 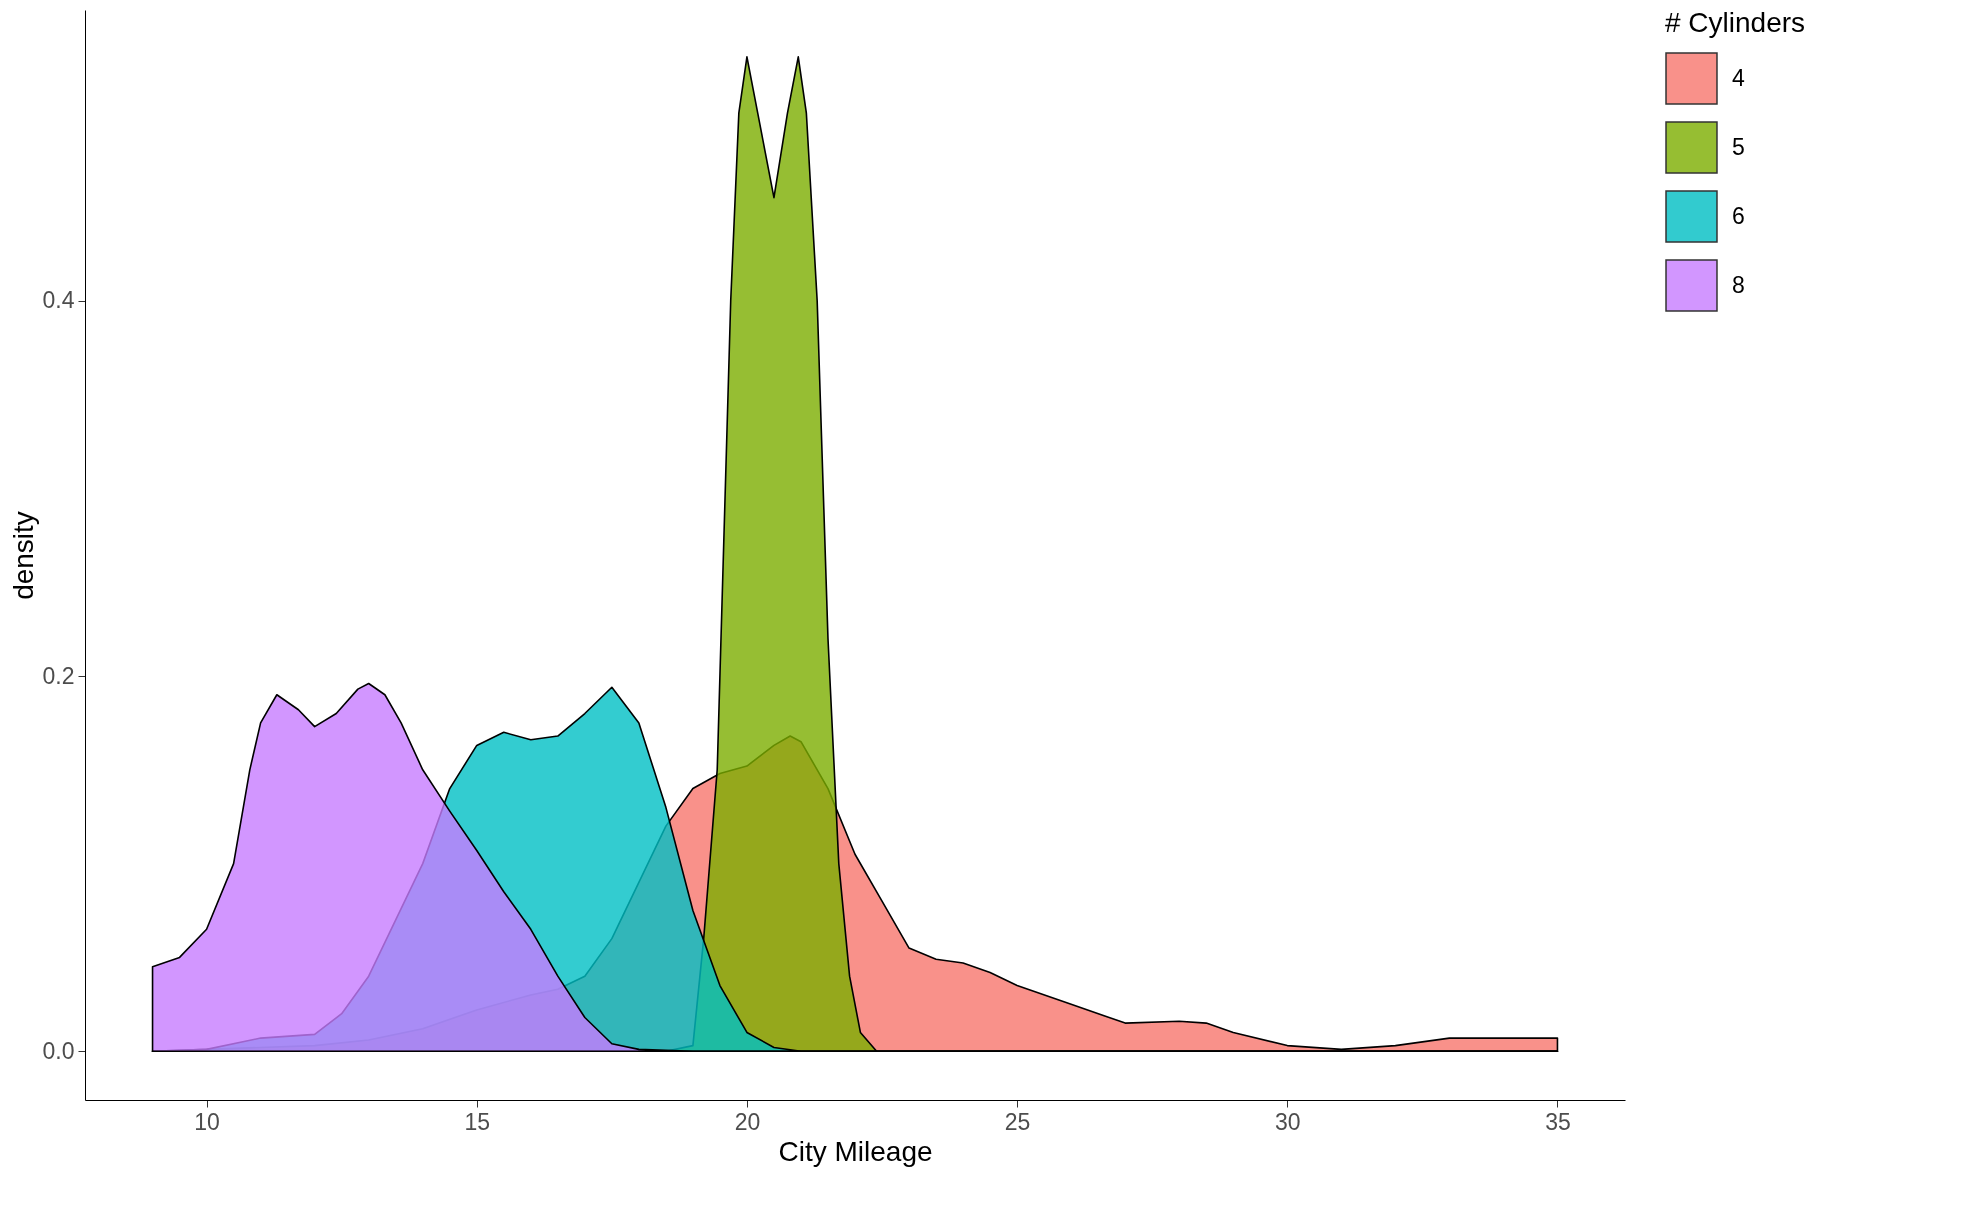 What do you see at coordinates (1287, 1121) in the screenshot?
I see `x-tick-label: 30` at bounding box center [1287, 1121].